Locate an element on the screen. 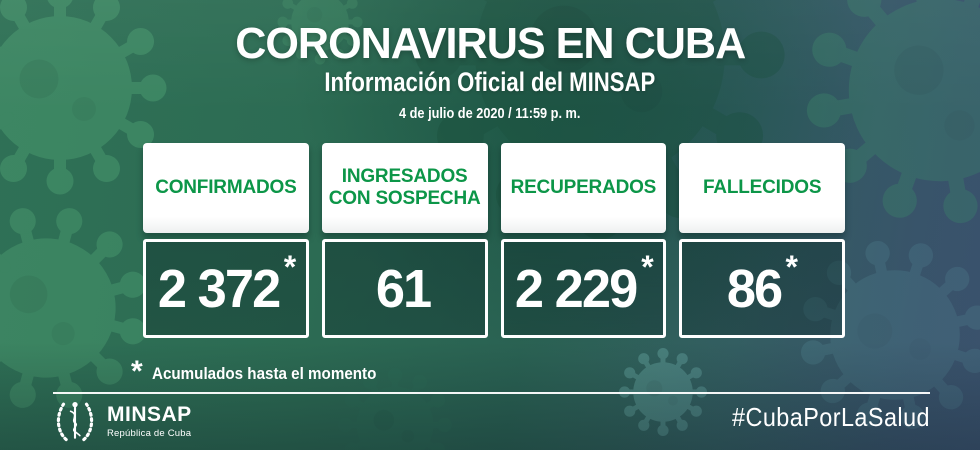  page-title: CORONAVIRUS EN CUBA is located at coordinates (490, 43).